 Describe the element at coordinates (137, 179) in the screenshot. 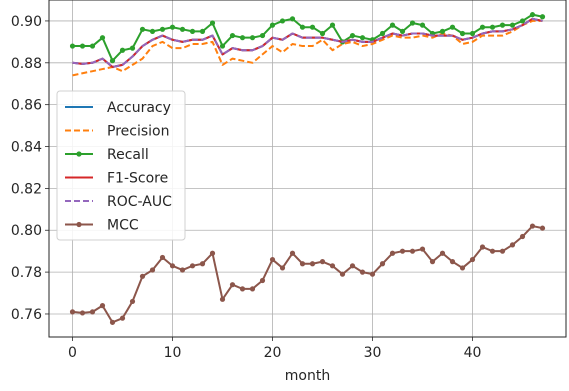

I see `legend-label-f1-score: F1-Score` at that location.